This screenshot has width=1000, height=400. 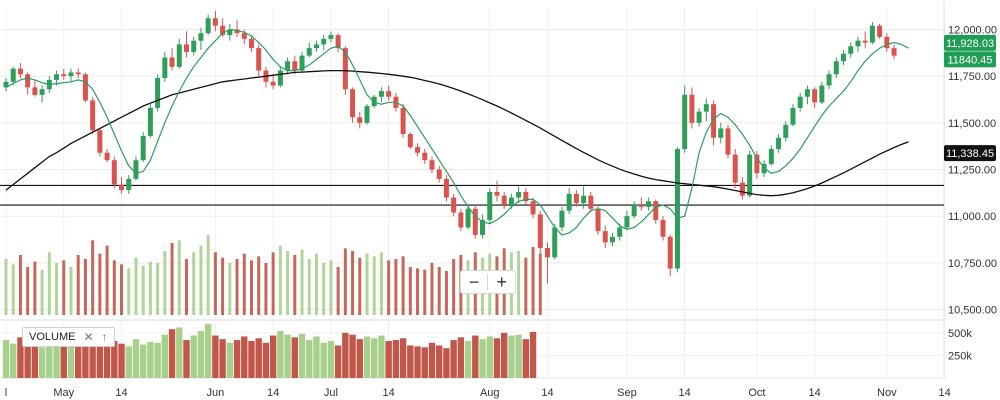 I want to click on price-badge-box, so click(x=970, y=59).